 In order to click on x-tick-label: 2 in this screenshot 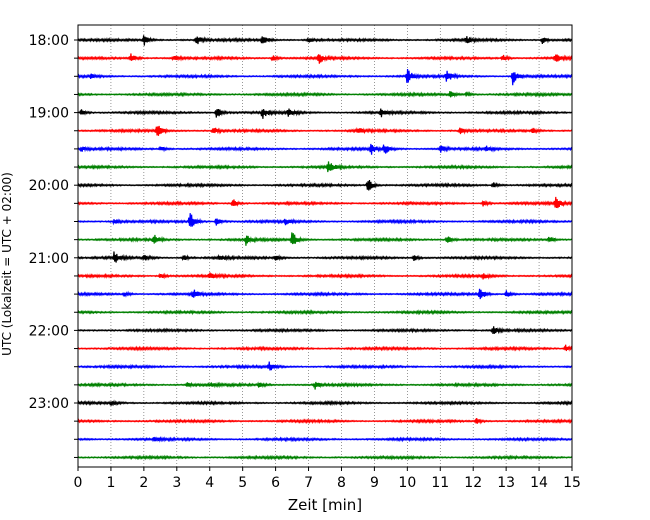, I will do `click(143, 483)`.